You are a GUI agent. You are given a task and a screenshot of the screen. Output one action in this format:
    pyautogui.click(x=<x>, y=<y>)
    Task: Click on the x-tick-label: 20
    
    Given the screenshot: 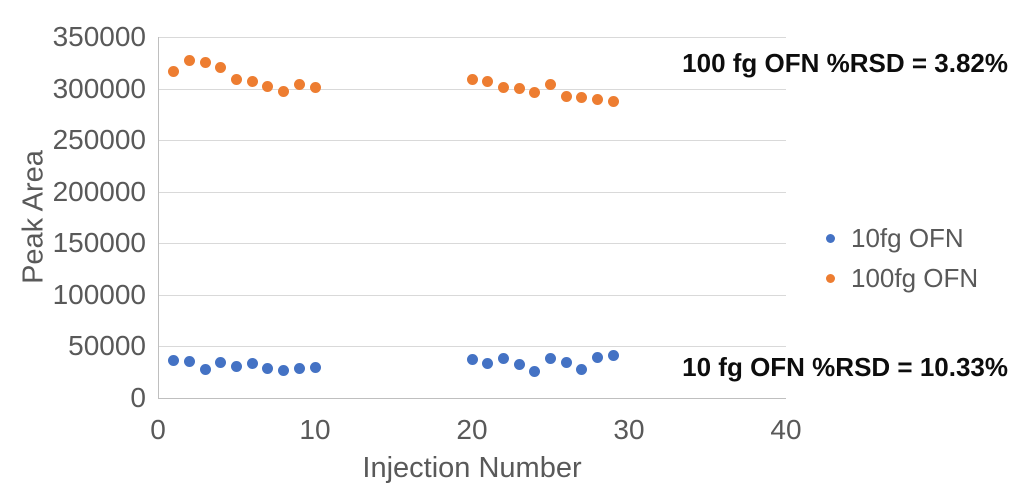 What is the action you would take?
    pyautogui.click(x=472, y=429)
    